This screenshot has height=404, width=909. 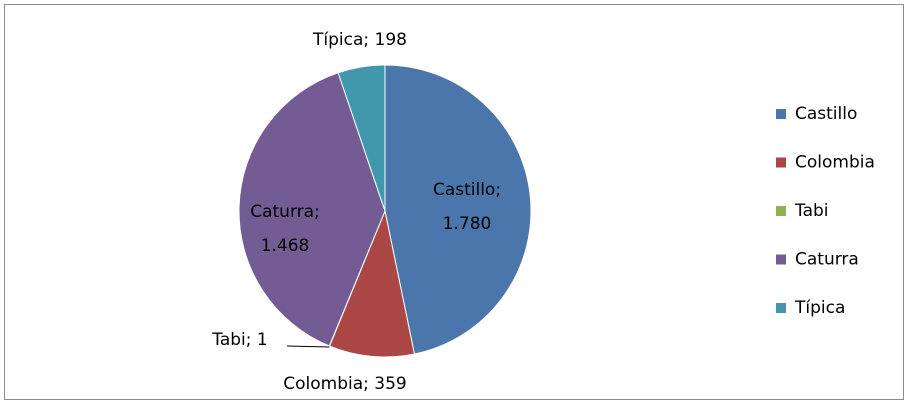 What do you see at coordinates (308, 346) in the screenshot?
I see `leader-line` at bounding box center [308, 346].